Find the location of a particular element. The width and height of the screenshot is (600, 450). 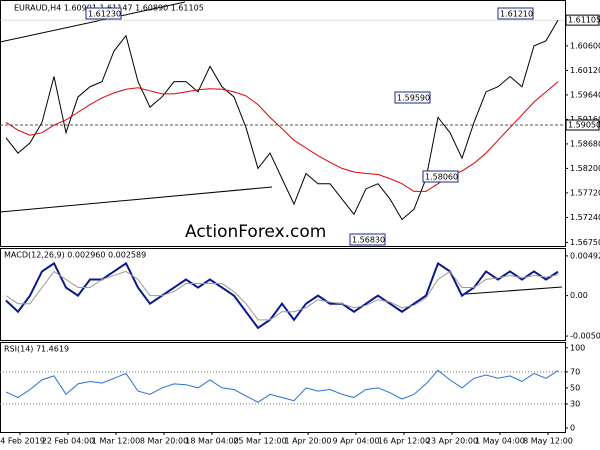

rsi-title: RSI(14) 71.4619 is located at coordinates (36, 349).